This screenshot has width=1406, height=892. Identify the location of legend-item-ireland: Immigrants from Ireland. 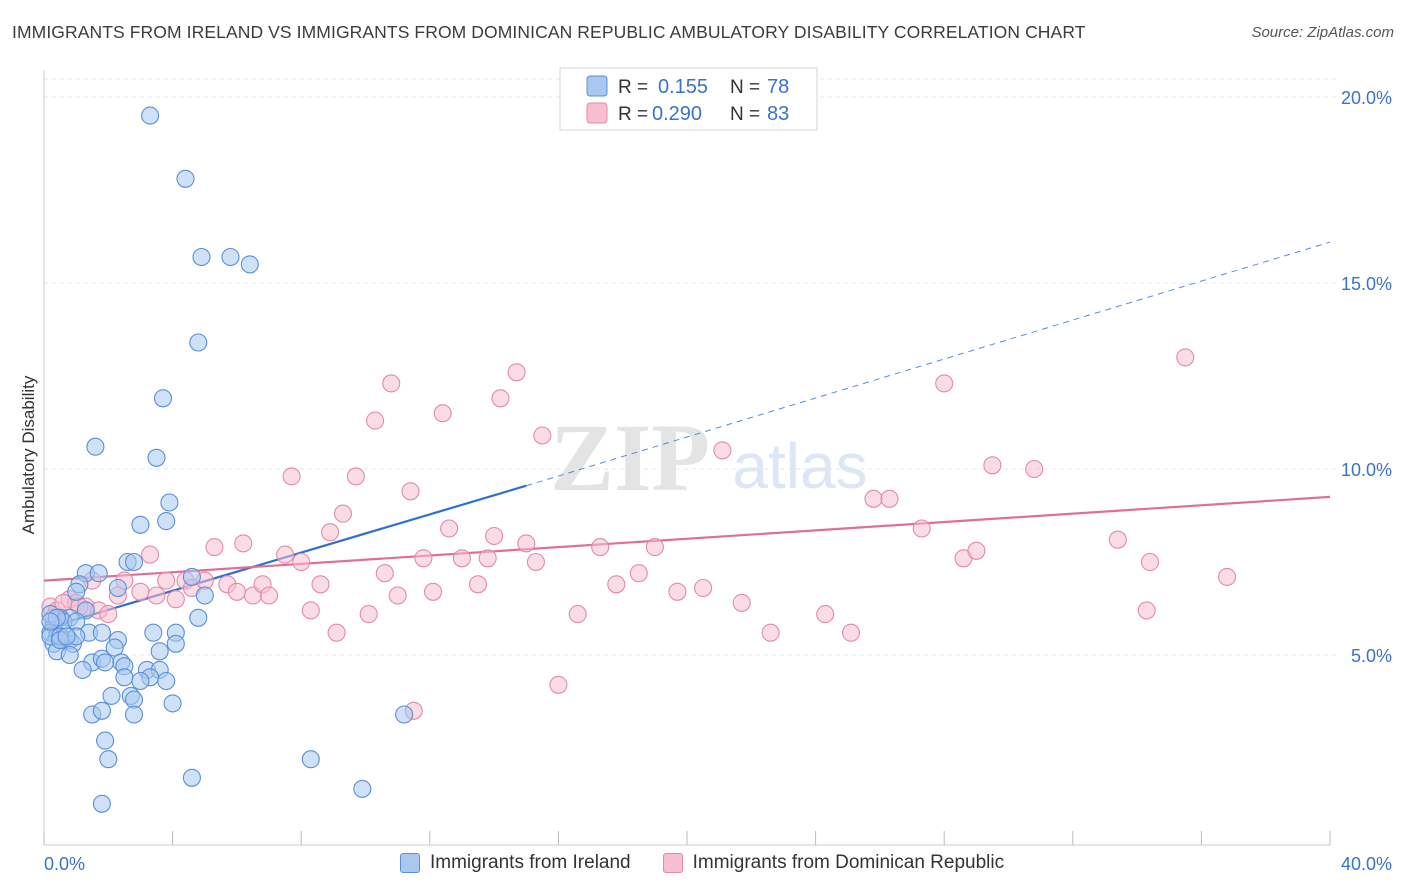
(515, 863).